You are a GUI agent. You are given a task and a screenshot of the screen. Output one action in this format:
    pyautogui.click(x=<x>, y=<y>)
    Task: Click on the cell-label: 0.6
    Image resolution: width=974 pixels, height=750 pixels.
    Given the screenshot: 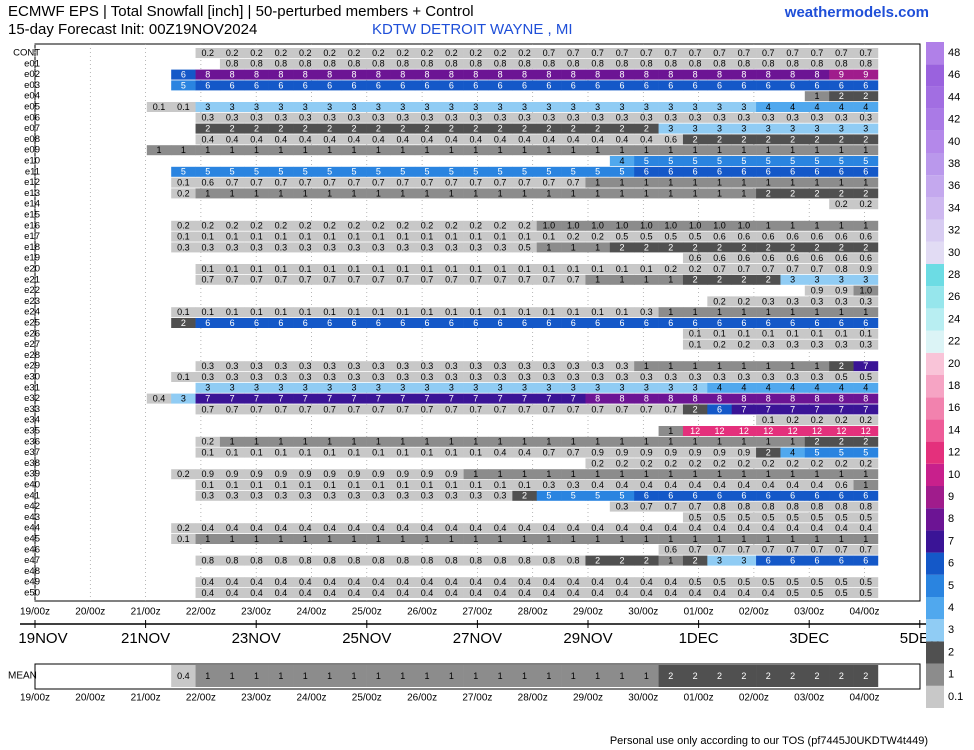 What is the action you would take?
    pyautogui.click(x=695, y=258)
    